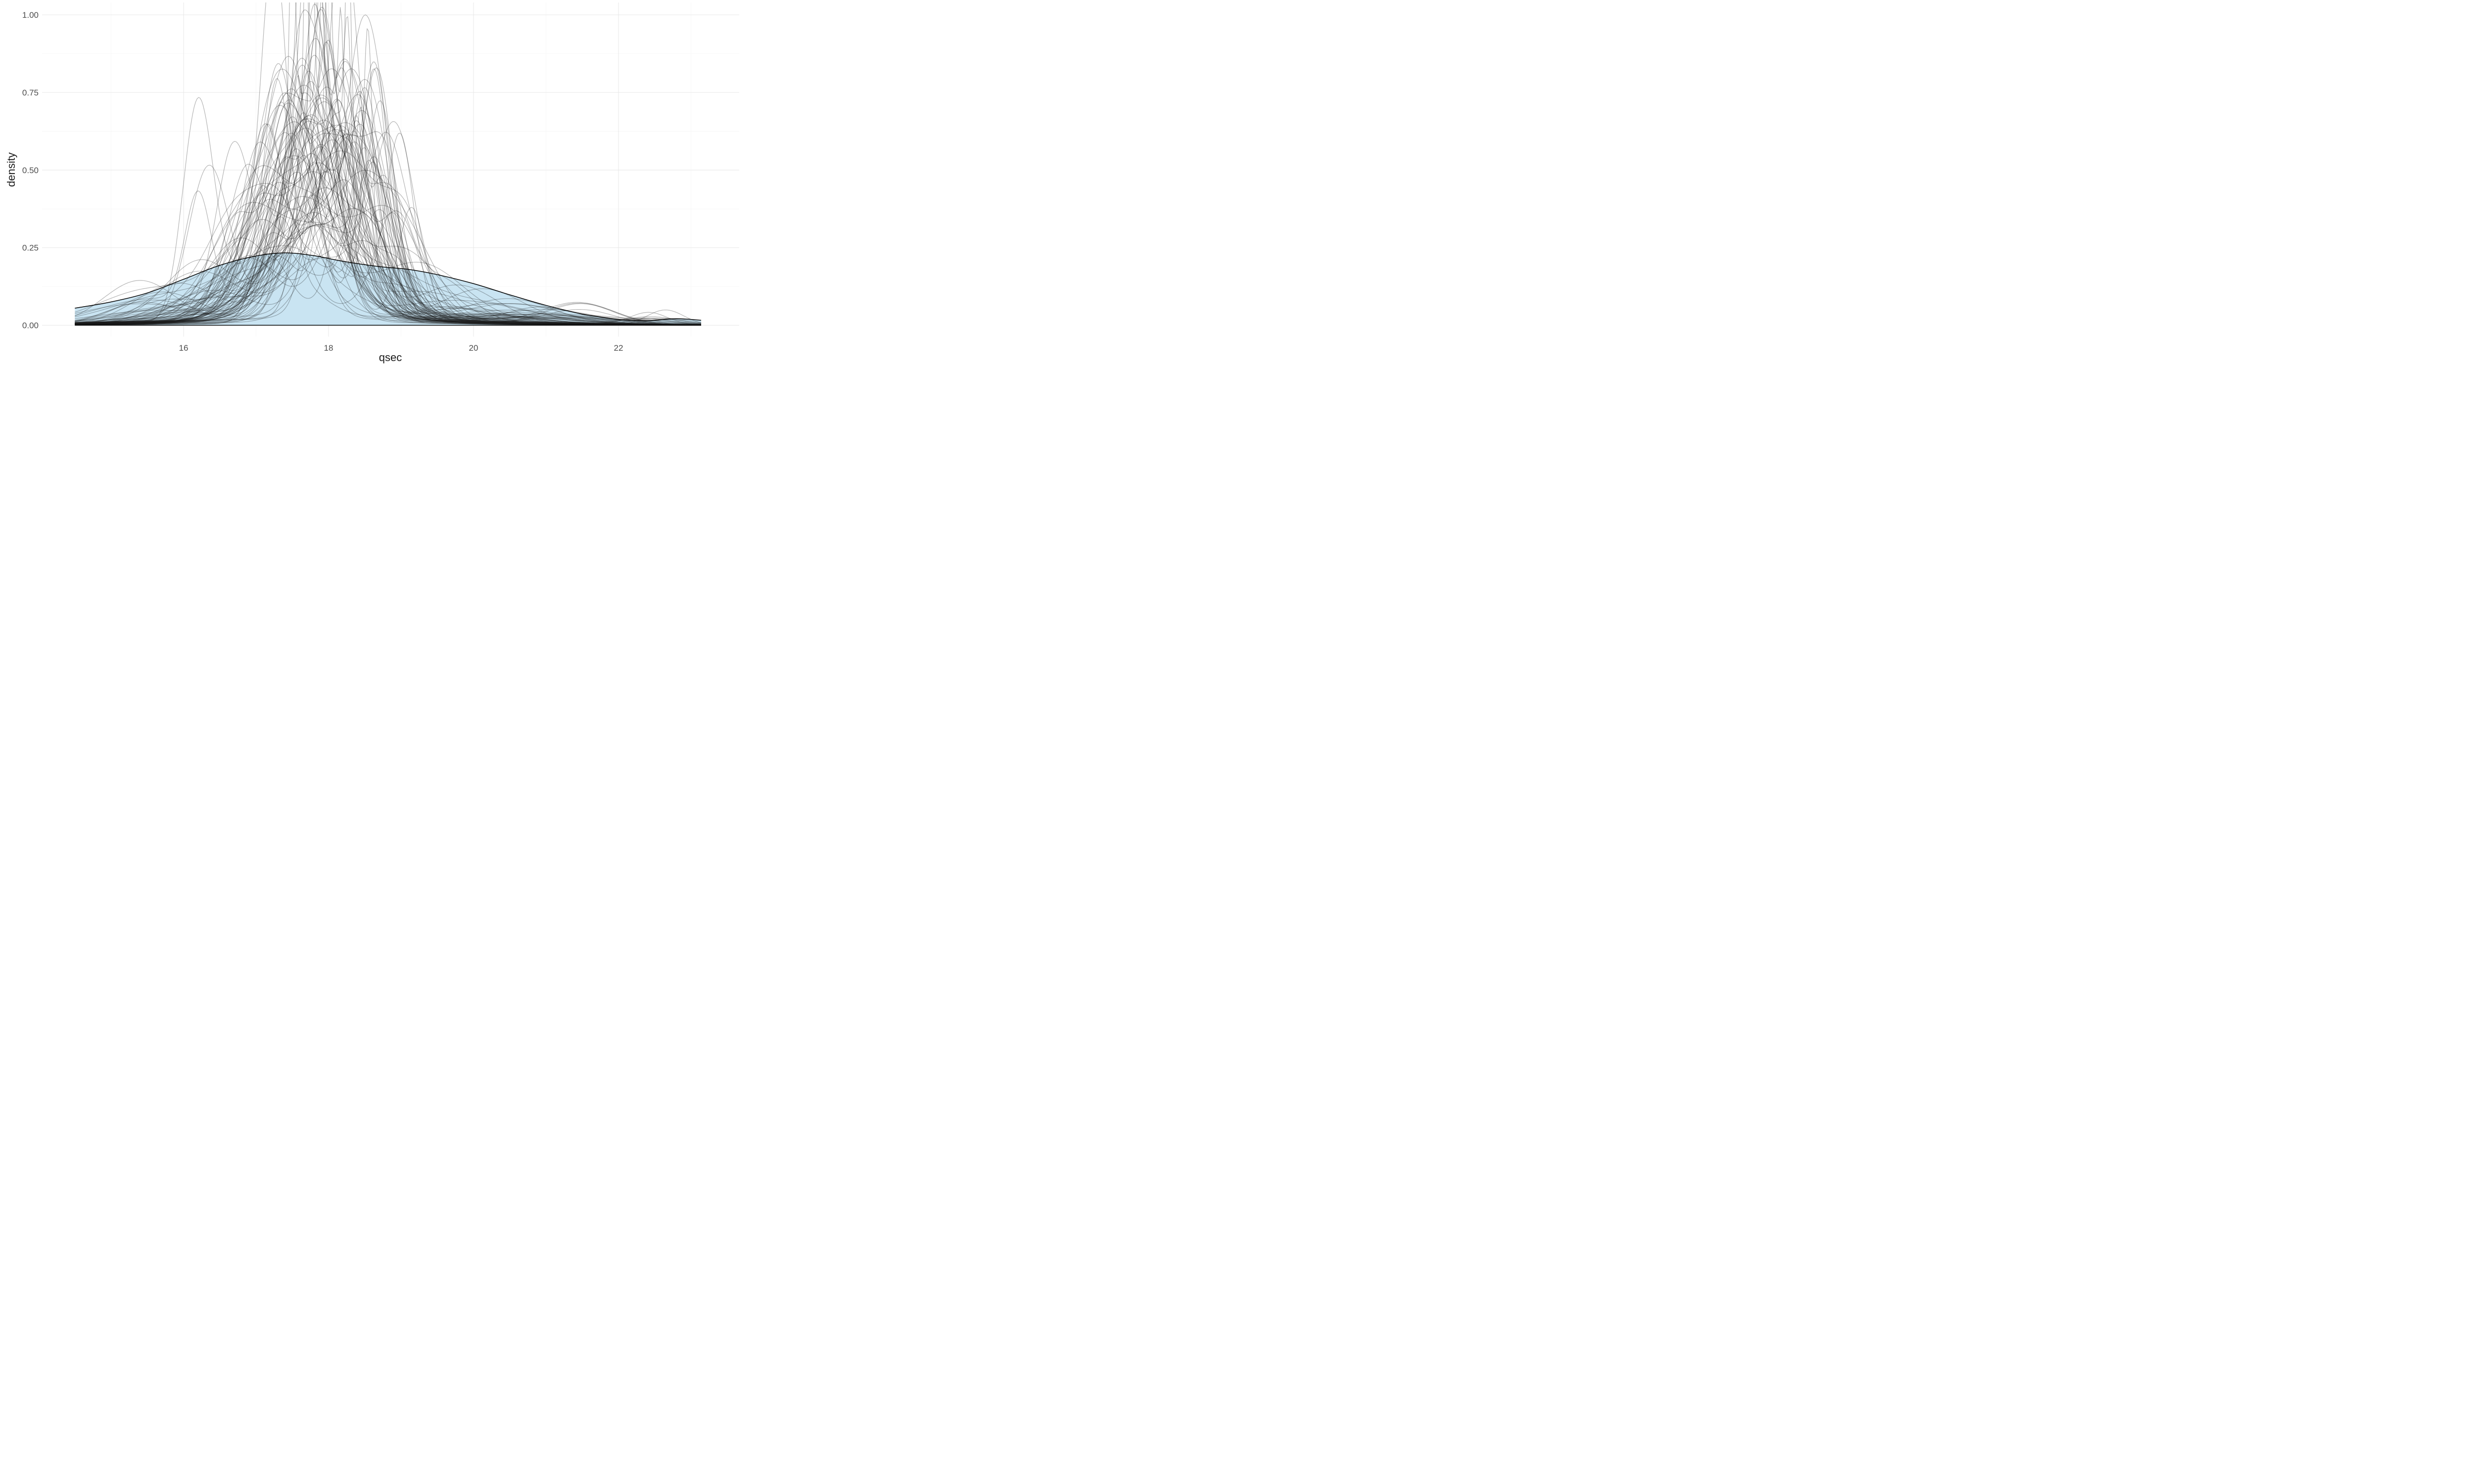 The image size is (2474, 1484). What do you see at coordinates (329, 348) in the screenshot?
I see `x-tick-label: 18` at bounding box center [329, 348].